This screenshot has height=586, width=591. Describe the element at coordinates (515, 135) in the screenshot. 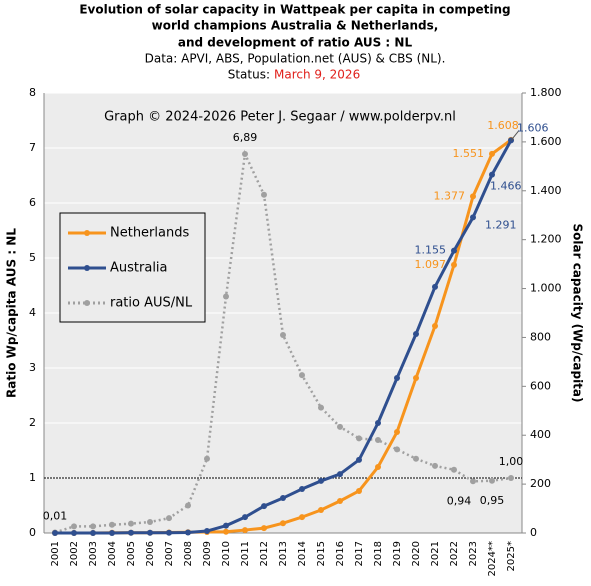

I see `leader-line` at that location.